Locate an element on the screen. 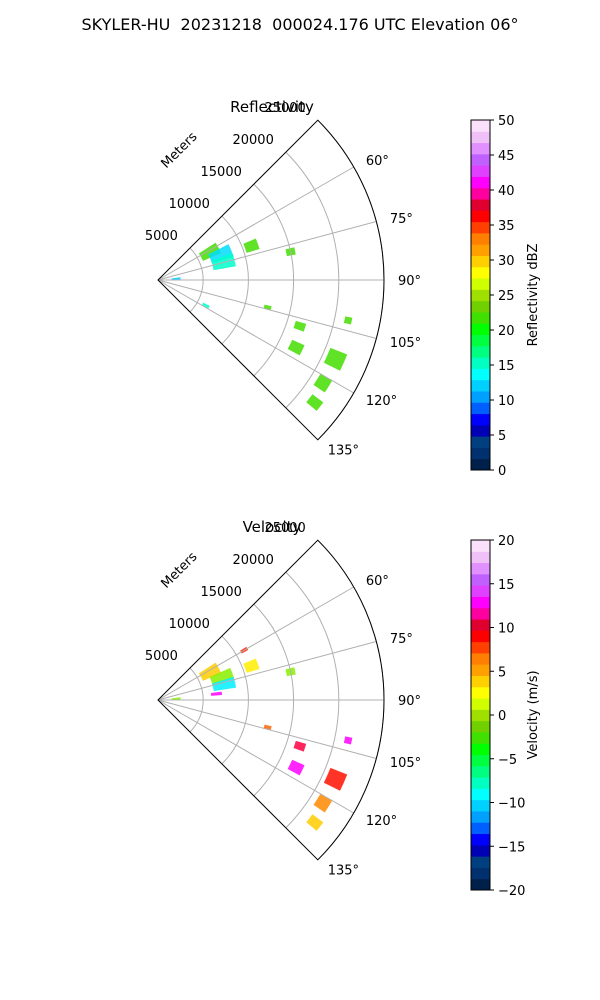 This screenshot has height=1000, width=600. colorbar-tick-label: 45 is located at coordinates (506, 156).